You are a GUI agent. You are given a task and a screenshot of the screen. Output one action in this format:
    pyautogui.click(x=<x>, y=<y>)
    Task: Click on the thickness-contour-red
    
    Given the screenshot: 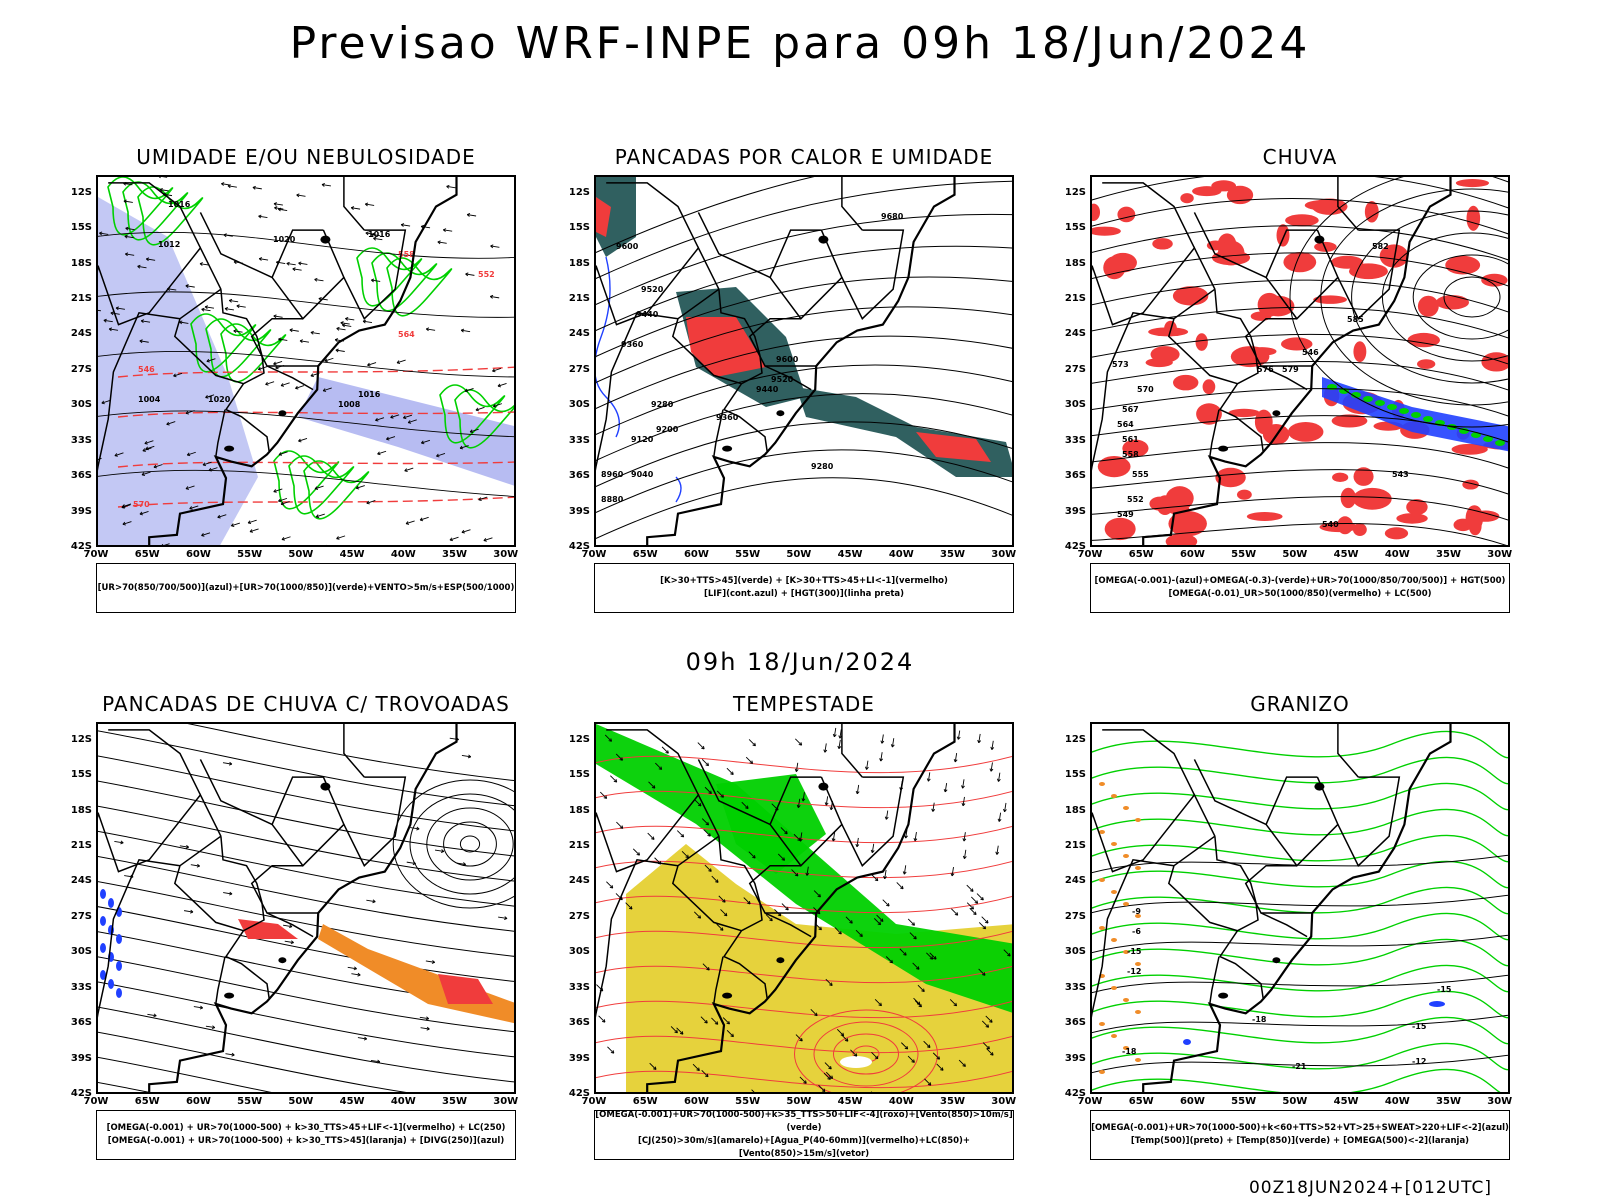 What is the action you would take?
    pyautogui.click(x=315, y=414)
    